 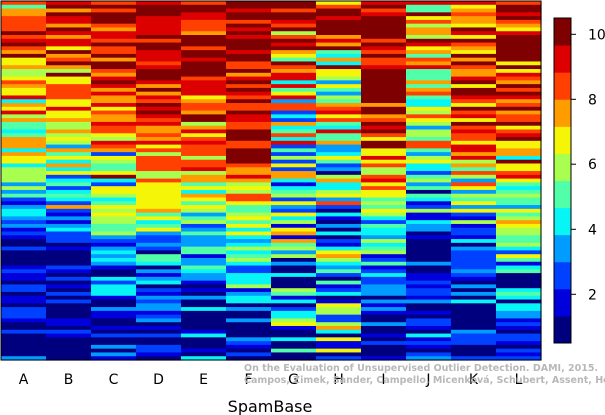 What do you see at coordinates (519, 380) in the screenshot?
I see `column-label-L: L` at bounding box center [519, 380].